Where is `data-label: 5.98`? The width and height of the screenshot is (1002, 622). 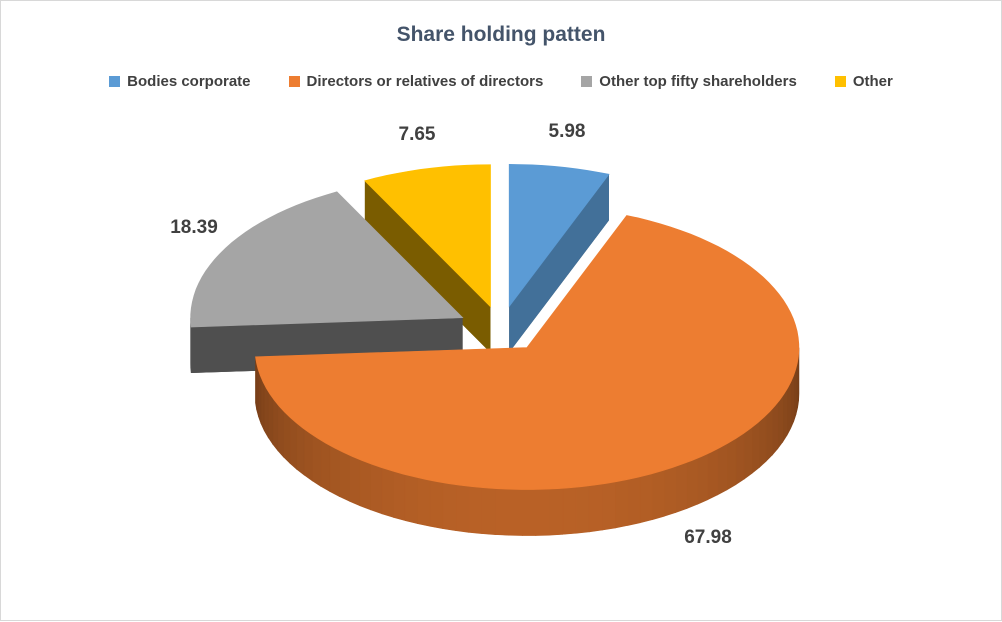 data-label: 5.98 is located at coordinates (567, 131).